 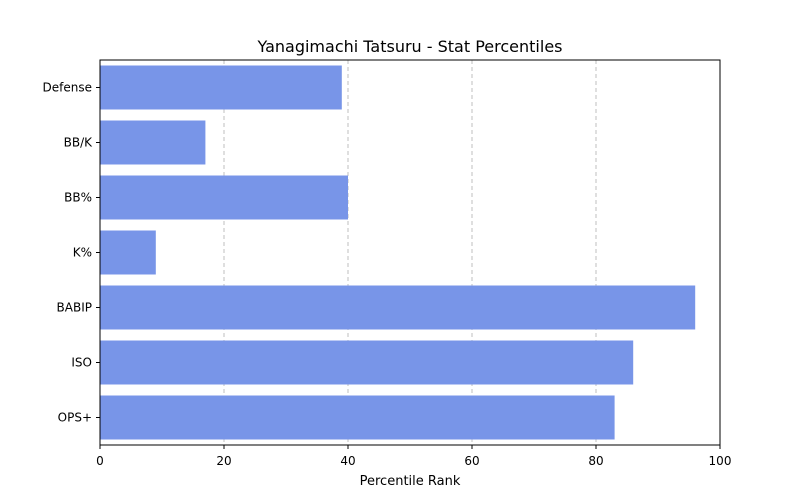 What do you see at coordinates (347, 461) in the screenshot?
I see `x-tick-label: 40` at bounding box center [347, 461].